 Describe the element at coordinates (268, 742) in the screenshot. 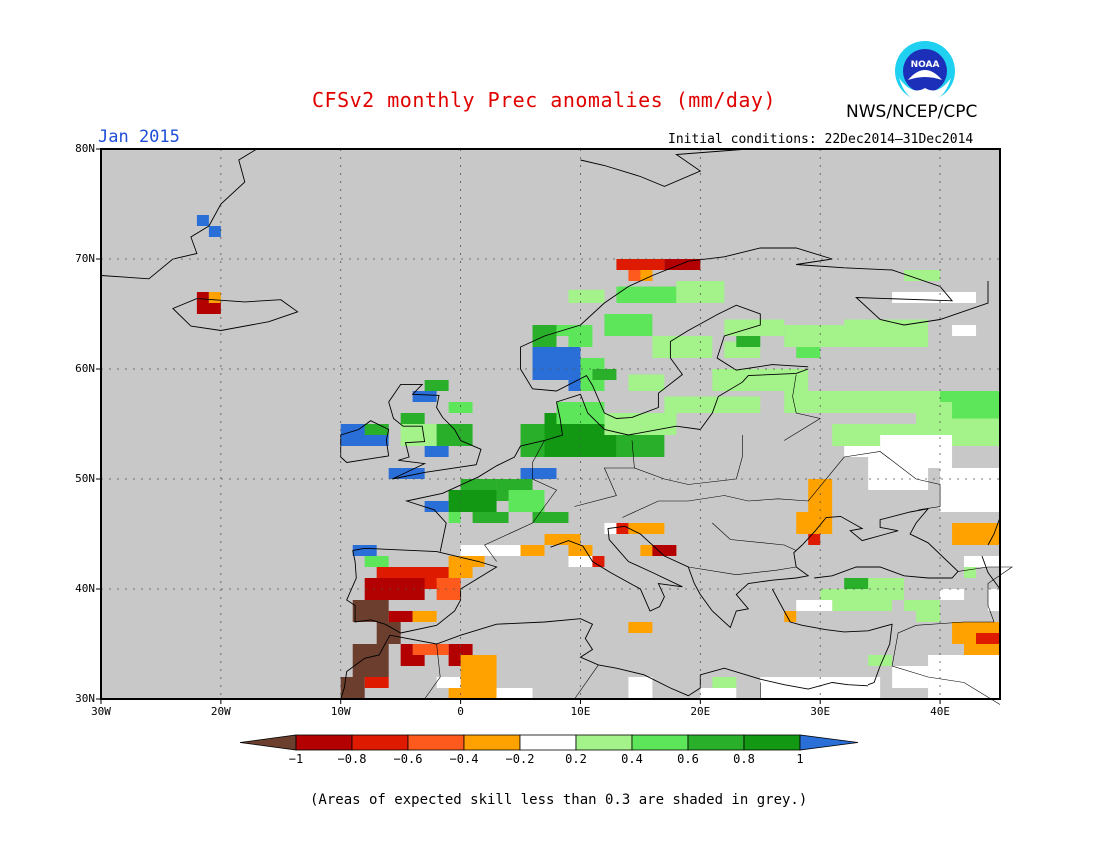

I see `colorbar-arrow-low` at that location.